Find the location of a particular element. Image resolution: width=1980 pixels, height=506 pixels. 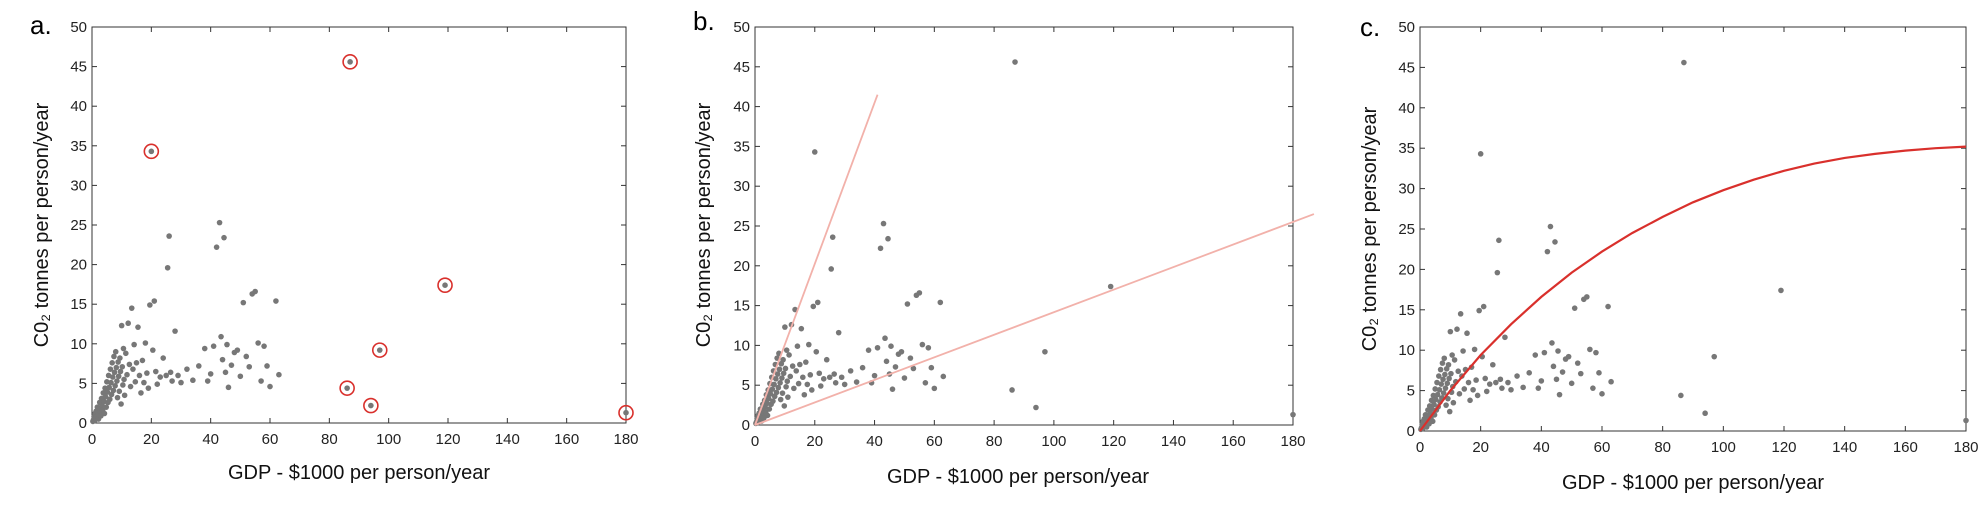

panel-c-xtick-label: 40 is located at coordinates (1541, 447).